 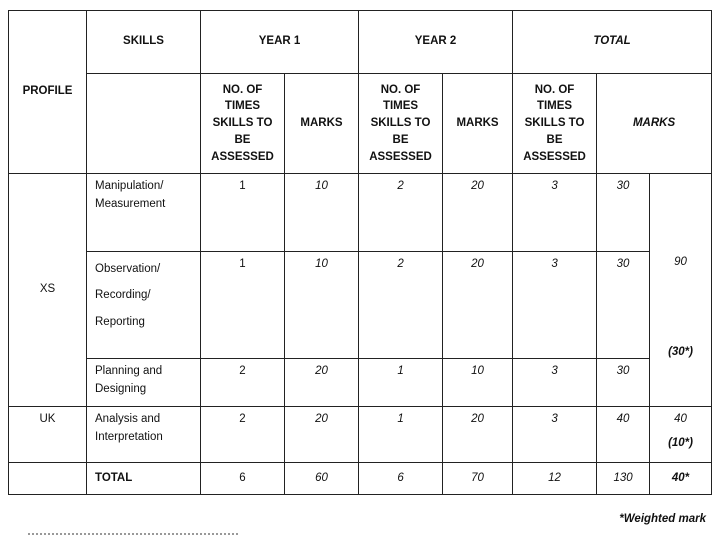 What do you see at coordinates (47, 478) in the screenshot?
I see `totals-profile-blank` at bounding box center [47, 478].